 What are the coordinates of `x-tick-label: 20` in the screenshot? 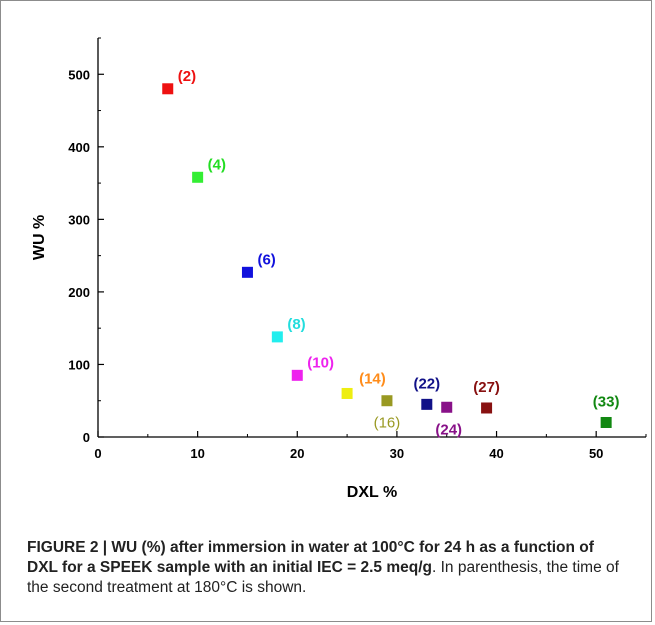 It's located at (297, 453).